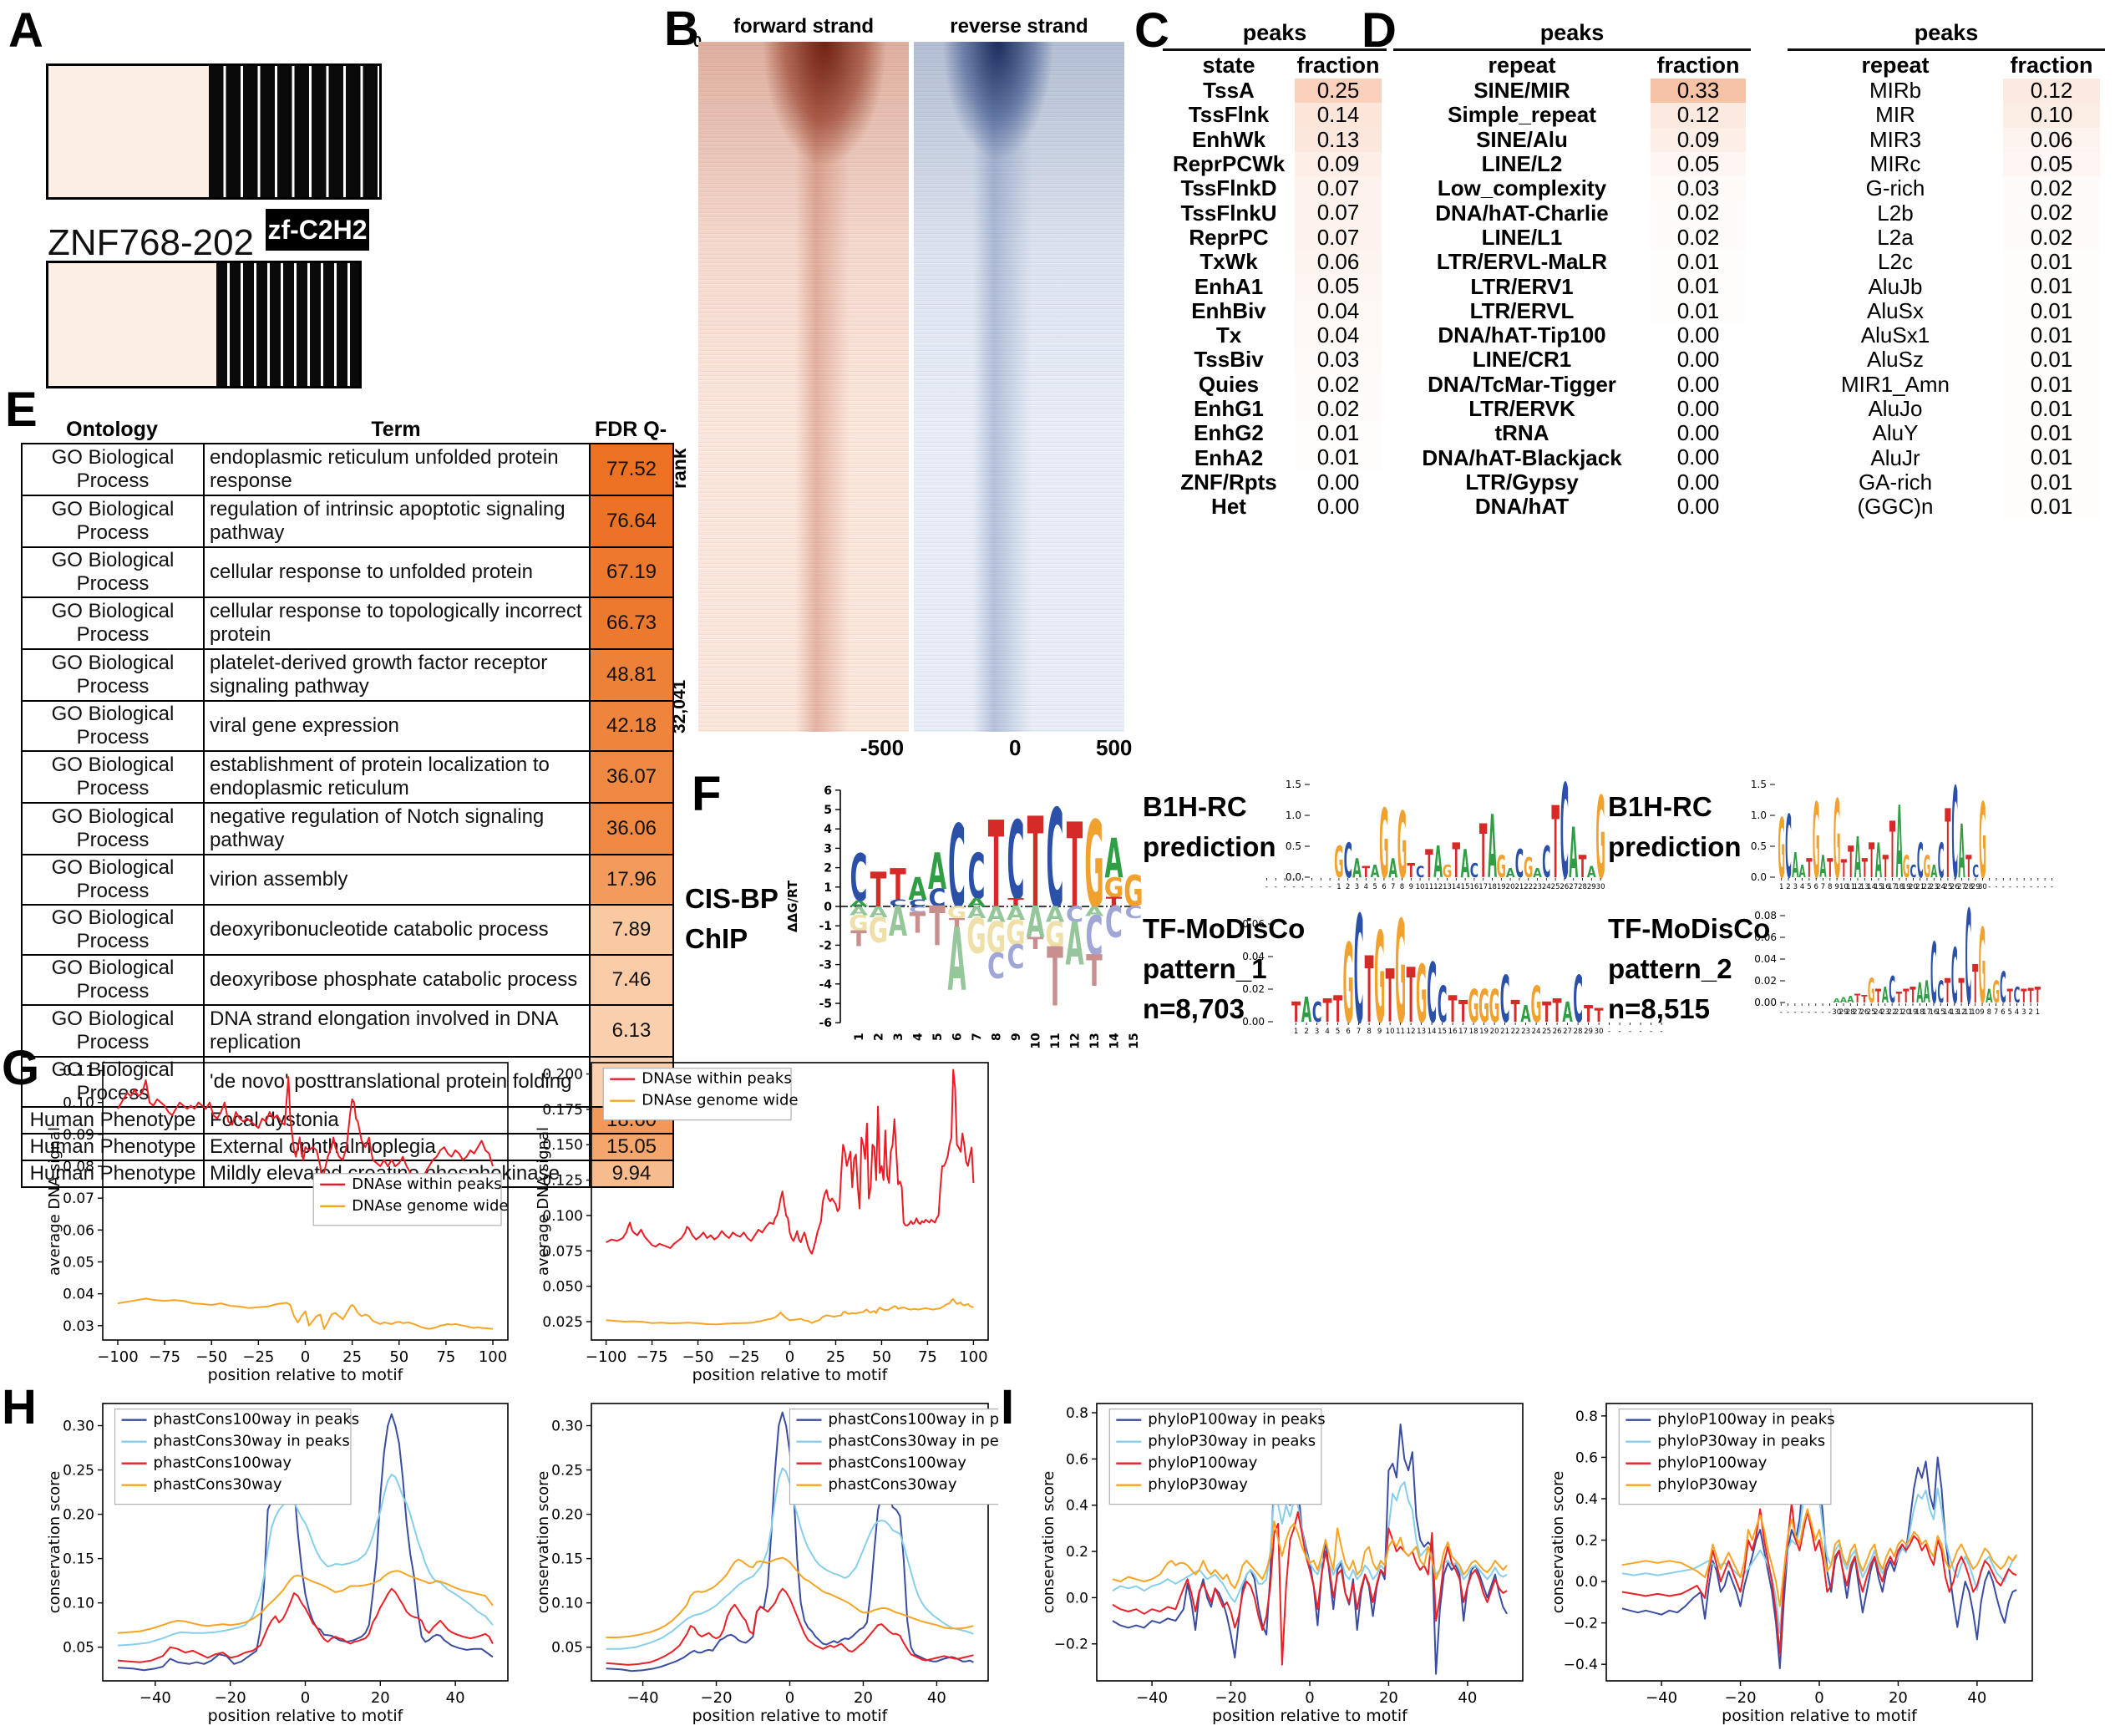 This screenshot has height=1736, width=2120. What do you see at coordinates (1310, 1716) in the screenshot?
I see `svg-text: position relative to motif` at bounding box center [1310, 1716].